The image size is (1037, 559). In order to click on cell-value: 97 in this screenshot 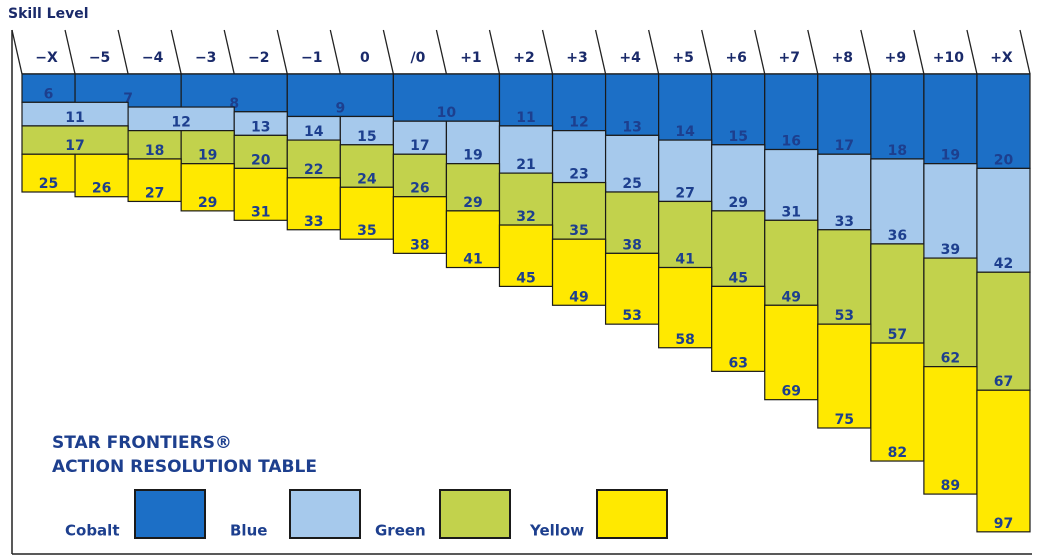, I will do `click(1003, 524)`.